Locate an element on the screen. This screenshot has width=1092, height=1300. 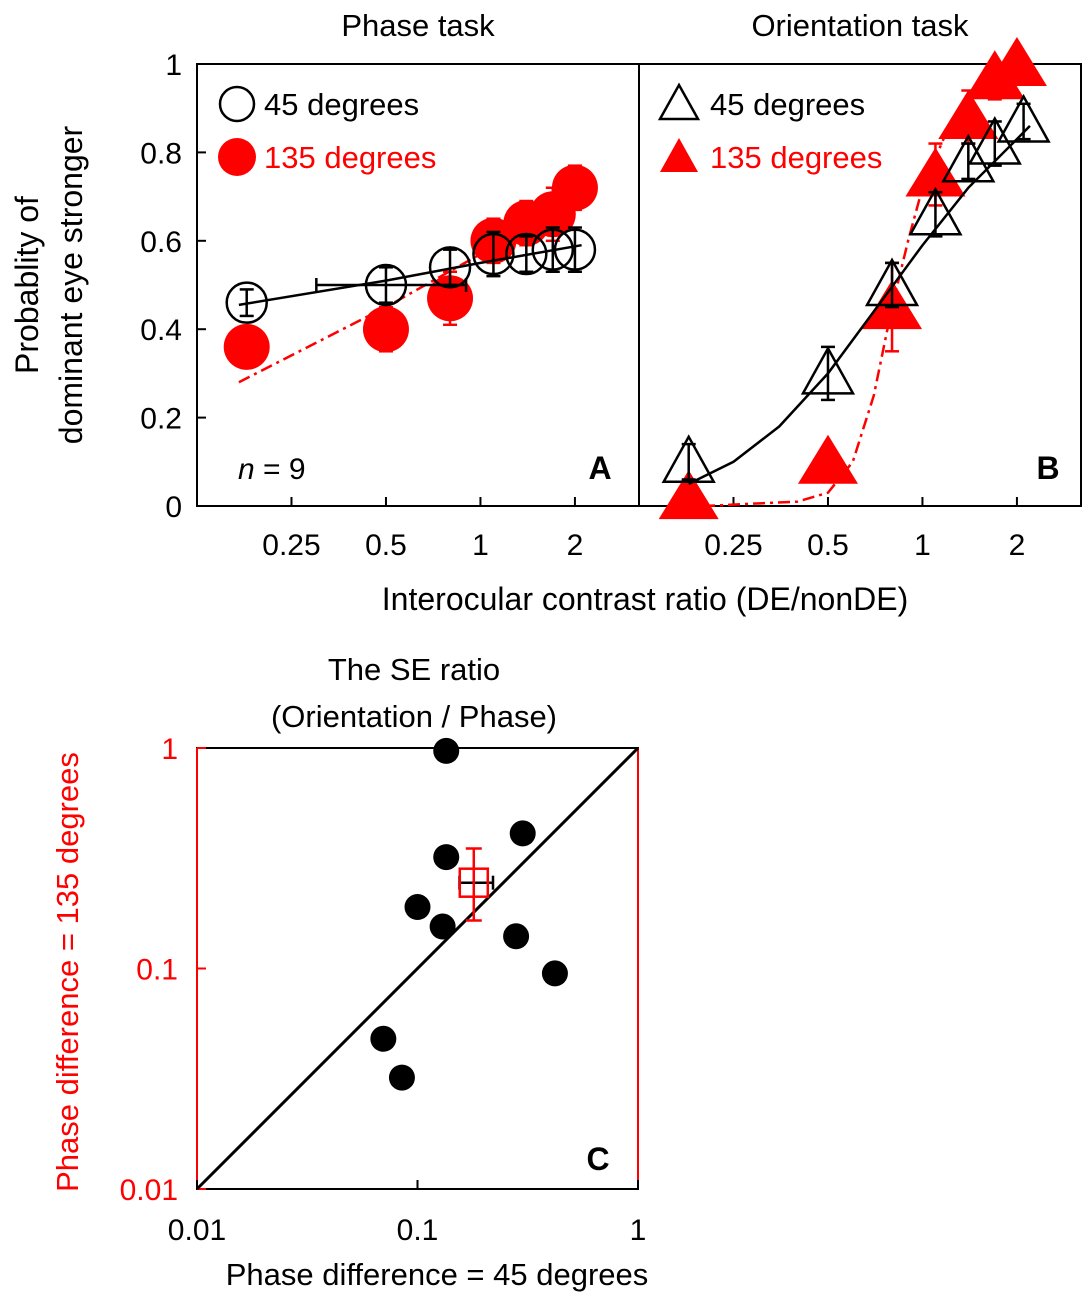
y-tick-label: 0.1 is located at coordinates (157, 970).